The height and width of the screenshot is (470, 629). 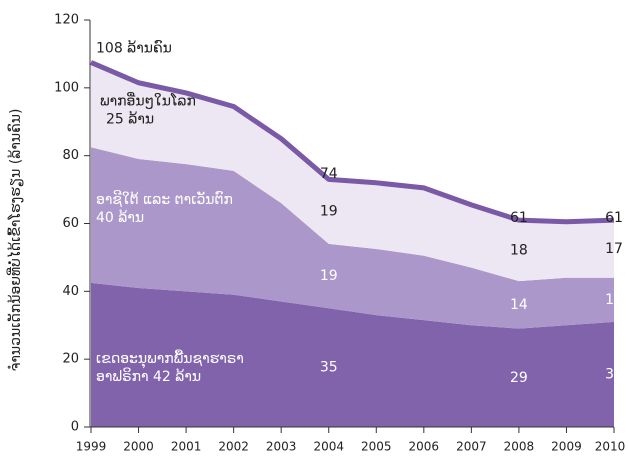 What do you see at coordinates (614, 249) in the screenshot?
I see `data-label: 17` at bounding box center [614, 249].